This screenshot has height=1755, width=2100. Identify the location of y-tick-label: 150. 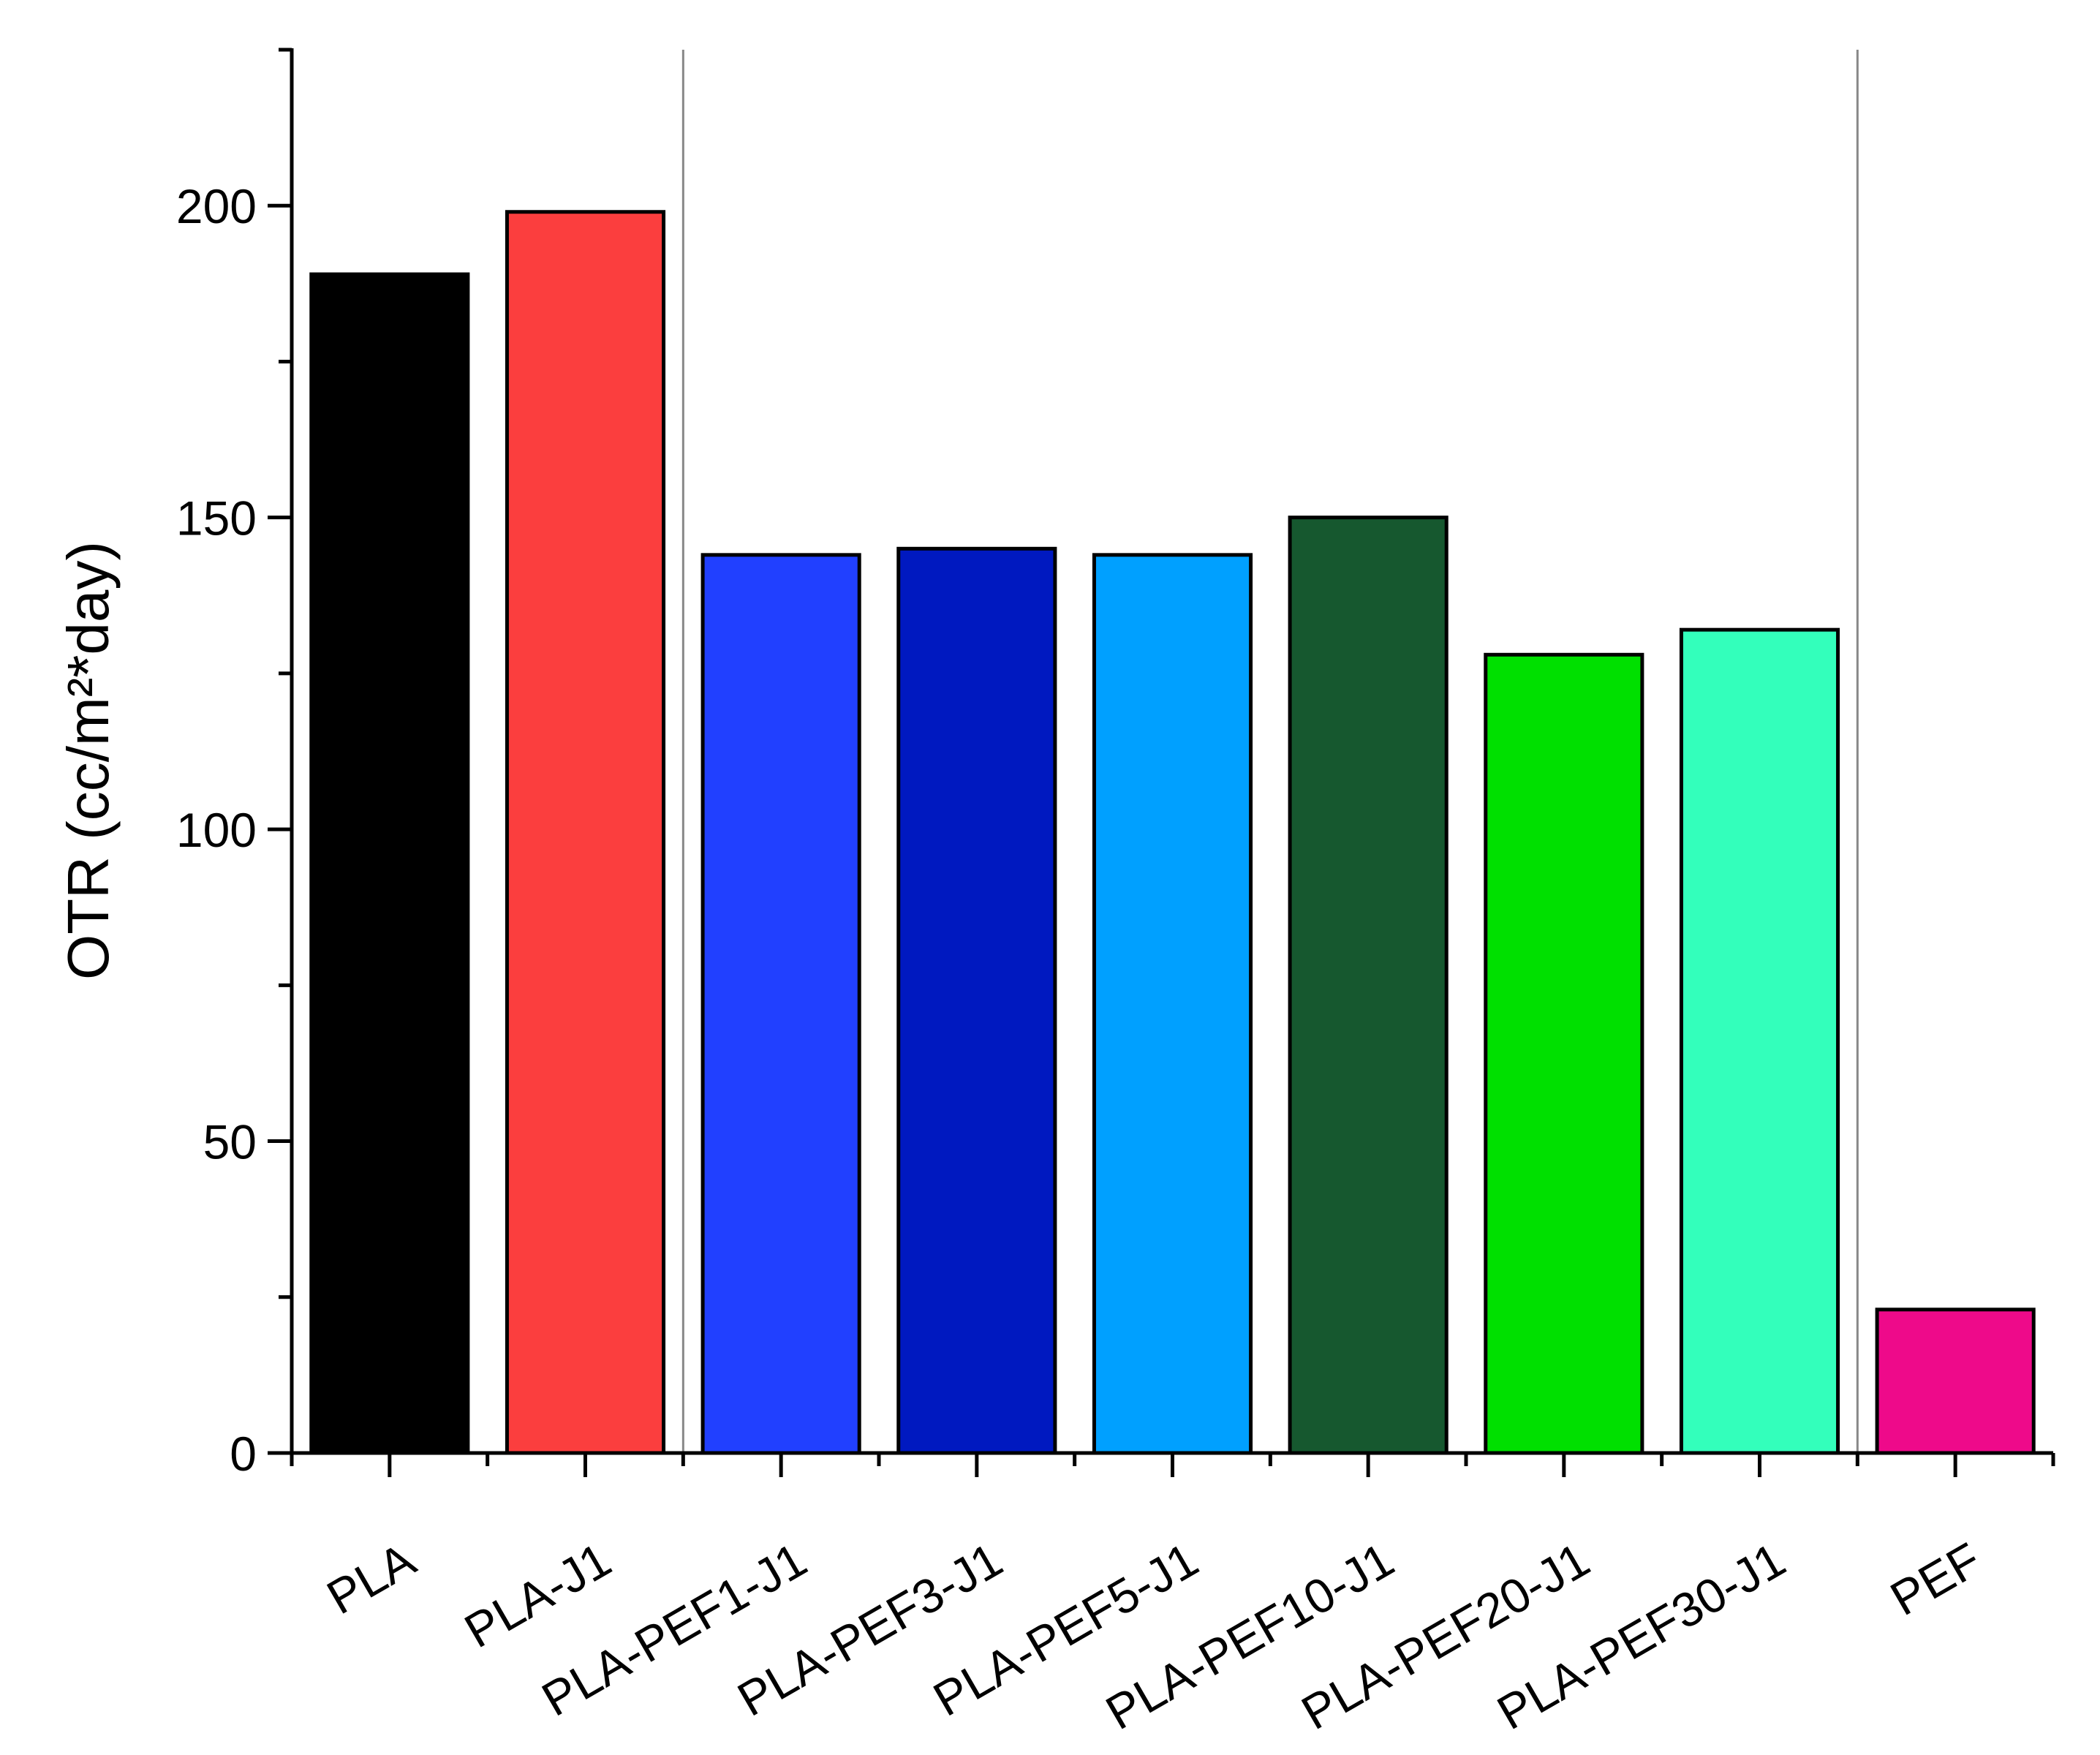
(216, 518).